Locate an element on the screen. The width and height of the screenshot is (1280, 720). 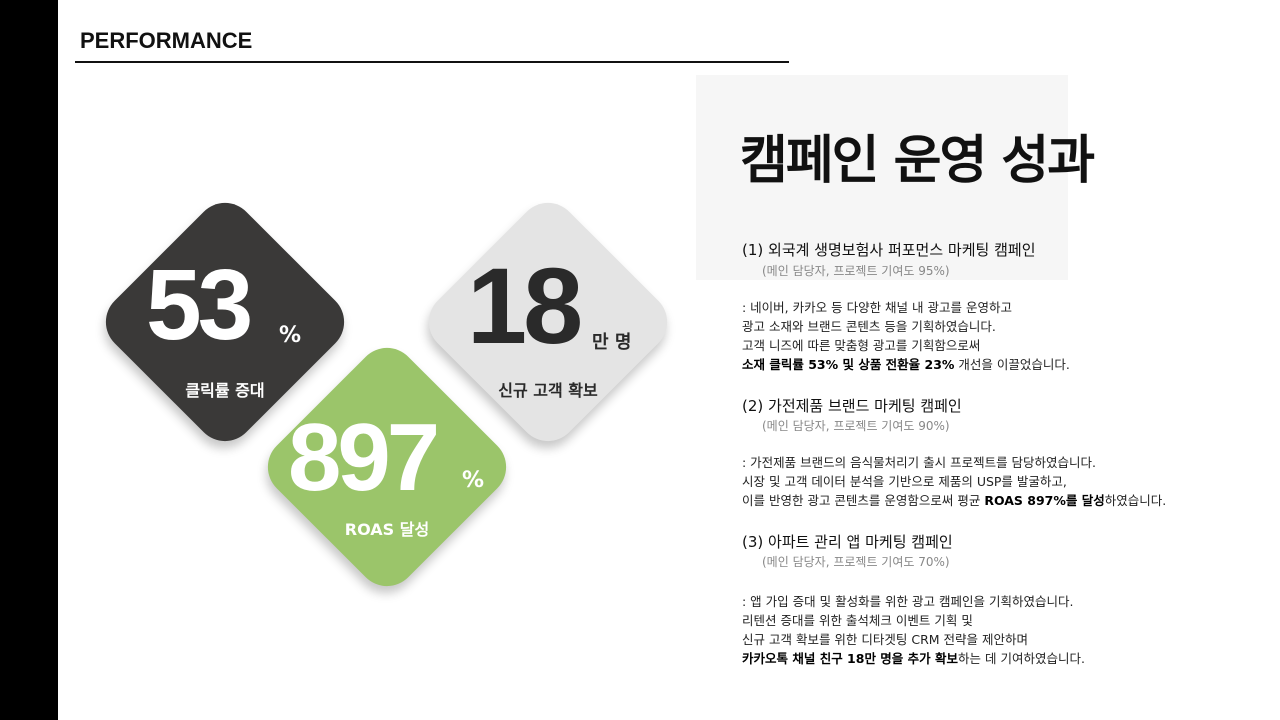
campaign-2-line: 시장 및 고객 데이터 분석을 기반으로 제품의 USP를 발굴하고, is located at coordinates (904, 481).